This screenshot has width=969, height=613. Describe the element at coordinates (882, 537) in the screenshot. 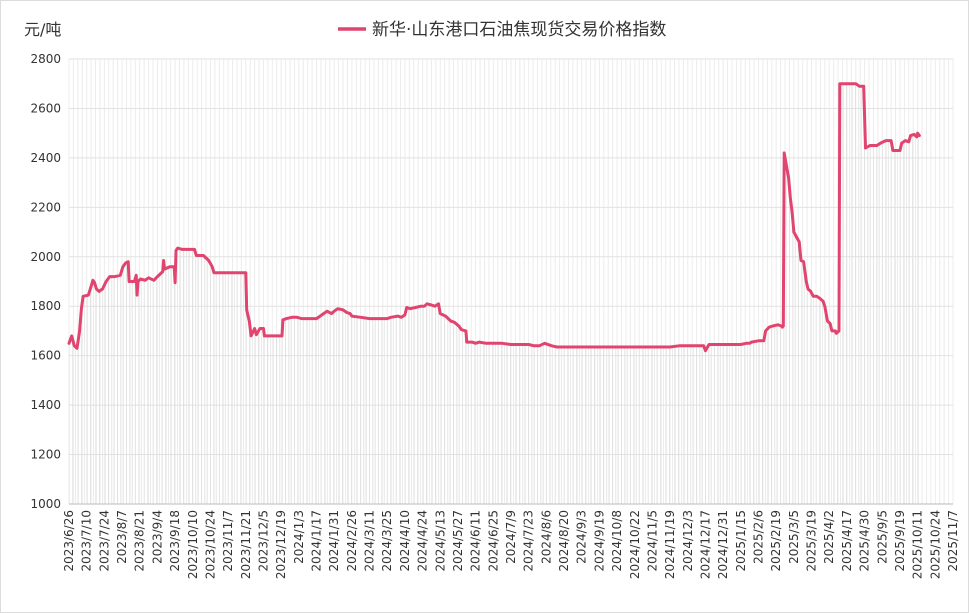

I see `x-tick-label: 2025/9/5` at that location.